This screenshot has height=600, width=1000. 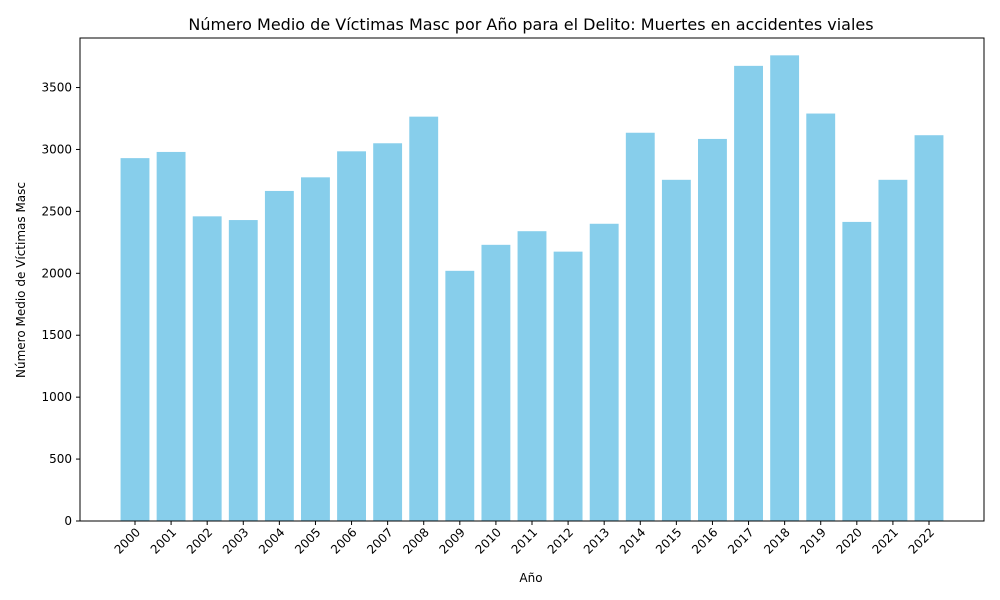 I want to click on x-tick-label: 2012, so click(x=560, y=540).